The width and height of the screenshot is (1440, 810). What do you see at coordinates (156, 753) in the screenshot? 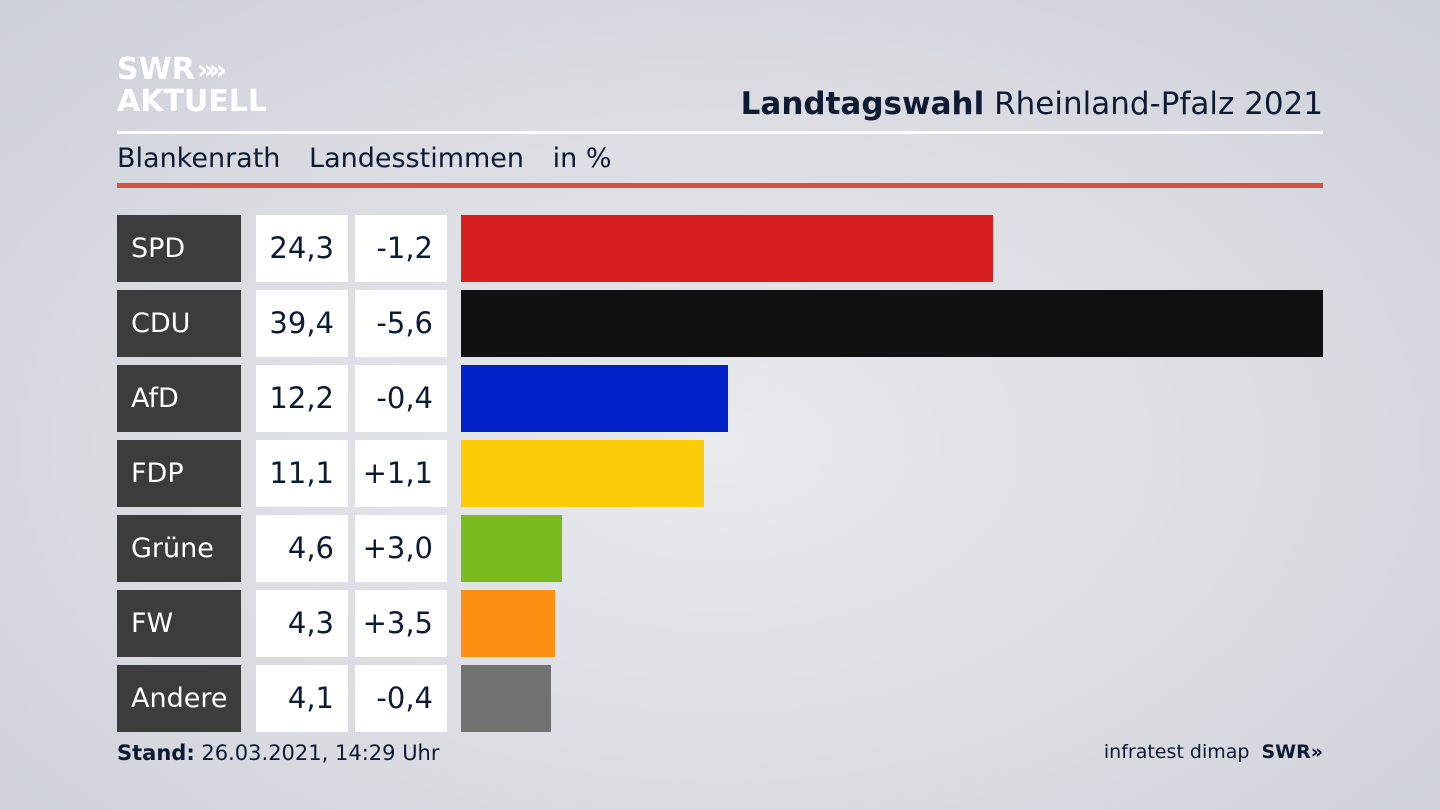
I see `stand-label: Stand:` at bounding box center [156, 753].